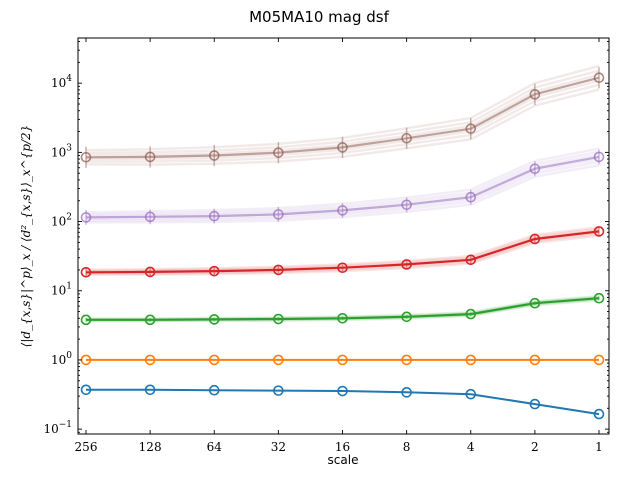 This screenshot has width=640, height=480. What do you see at coordinates (61, 151) in the screenshot?
I see `y-tick-label: 10³` at bounding box center [61, 151].